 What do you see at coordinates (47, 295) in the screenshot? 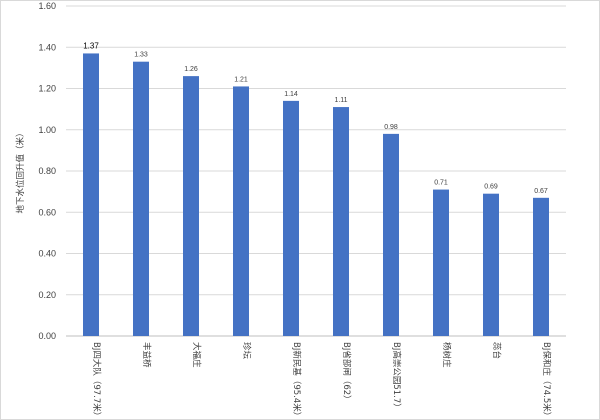
I see `y-tick-label: 0.20` at bounding box center [47, 295].